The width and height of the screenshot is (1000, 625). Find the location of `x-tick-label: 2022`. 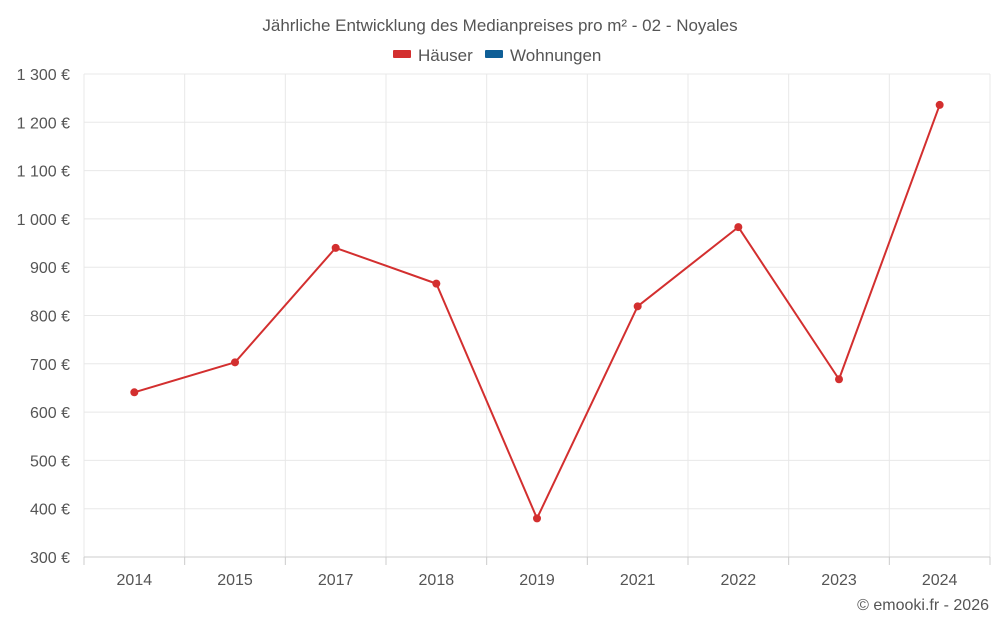

x-tick-label: 2022 is located at coordinates (739, 580).